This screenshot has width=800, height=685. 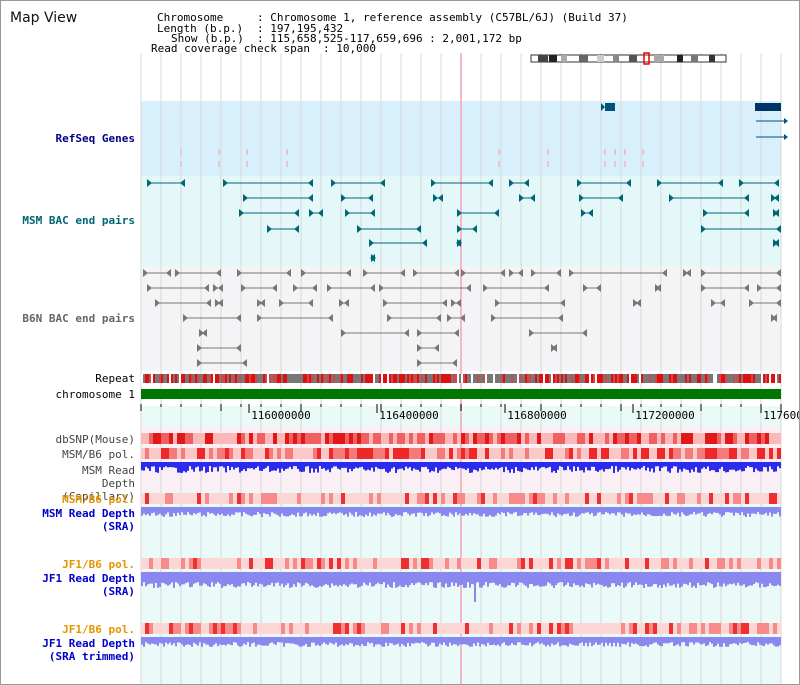 What do you see at coordinates (78, 318) in the screenshot?
I see `track-label-b6n-bac: B6N BAC end pairs` at bounding box center [78, 318].